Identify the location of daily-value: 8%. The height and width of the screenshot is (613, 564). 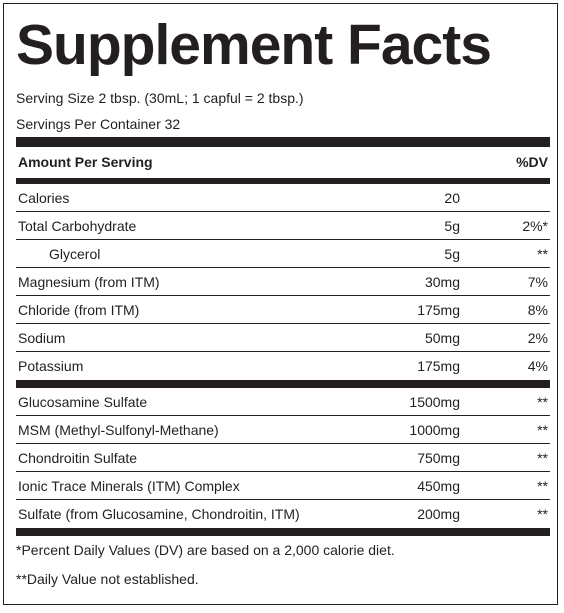
(537, 310).